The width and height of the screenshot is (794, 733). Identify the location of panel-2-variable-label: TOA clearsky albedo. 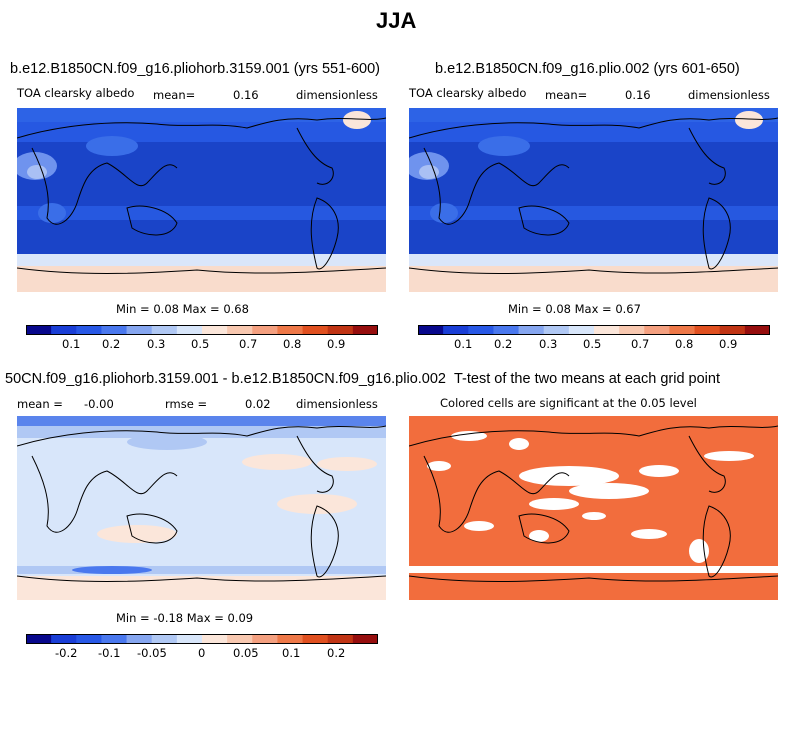
(468, 93).